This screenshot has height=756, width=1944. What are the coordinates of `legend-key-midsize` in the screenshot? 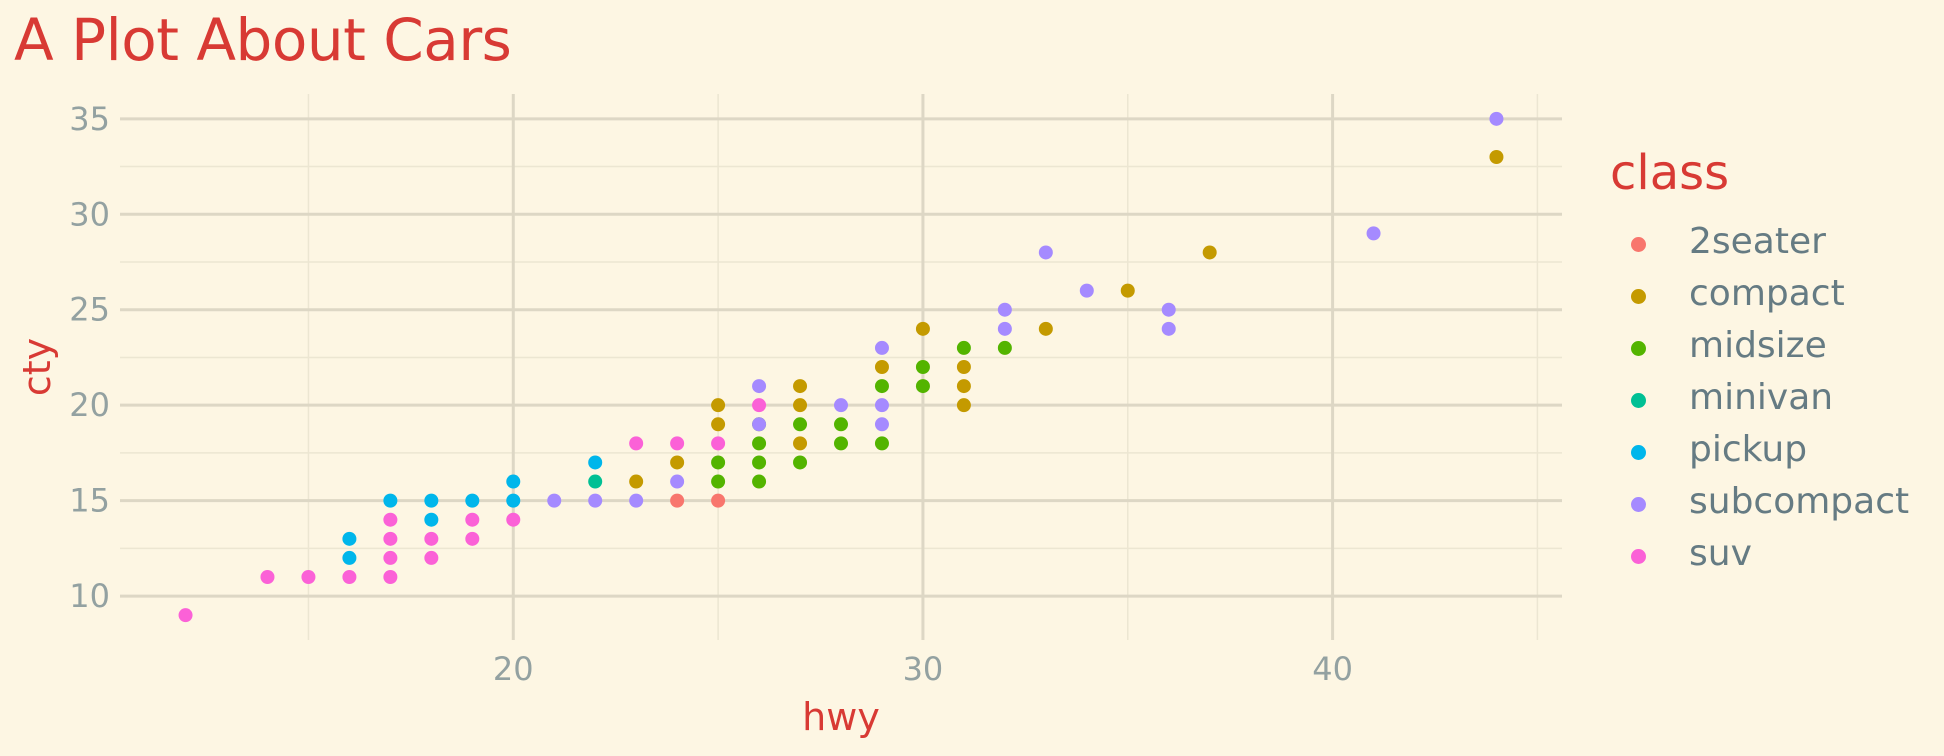 It's located at (1638, 348).